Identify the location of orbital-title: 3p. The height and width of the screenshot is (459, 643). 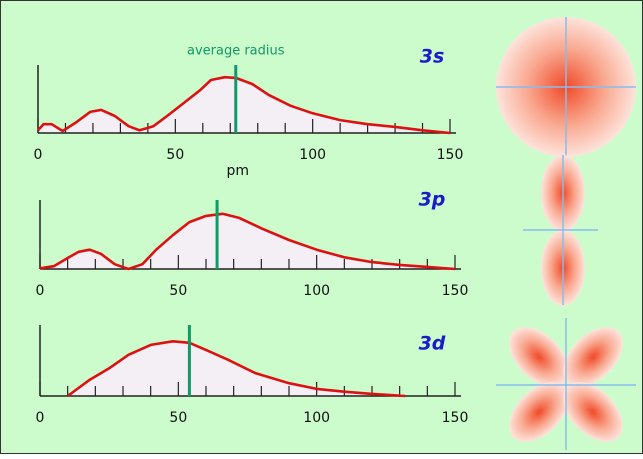
(432, 200).